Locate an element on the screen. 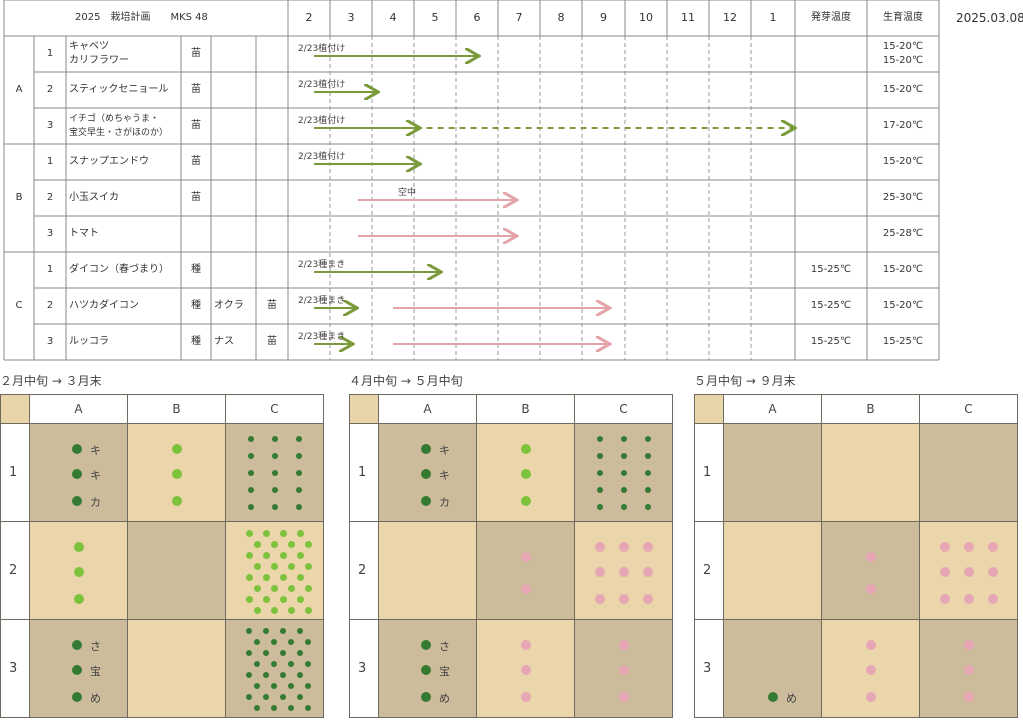  bed-plan-title: ４月中旬 → ５月中旬 is located at coordinates (406, 381).